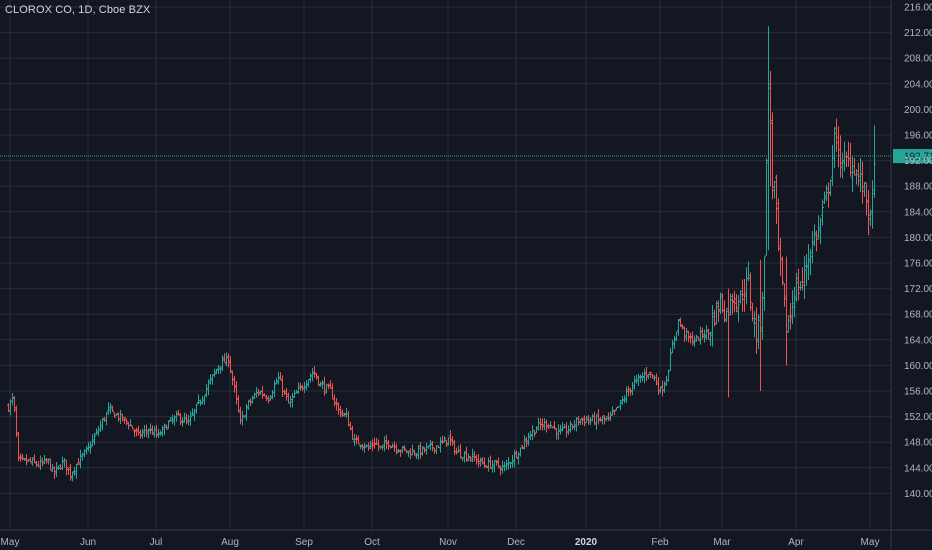 This screenshot has width=932, height=550. What do you see at coordinates (918, 468) in the screenshot?
I see `price-tick-label: 144.00` at bounding box center [918, 468].